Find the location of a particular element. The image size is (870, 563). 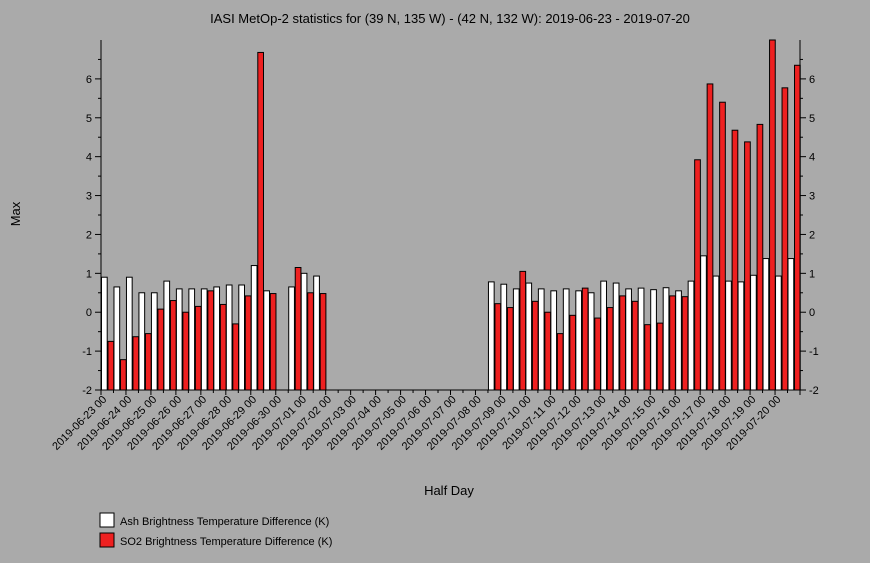

y-tick-label-left: 0 is located at coordinates (89, 313).